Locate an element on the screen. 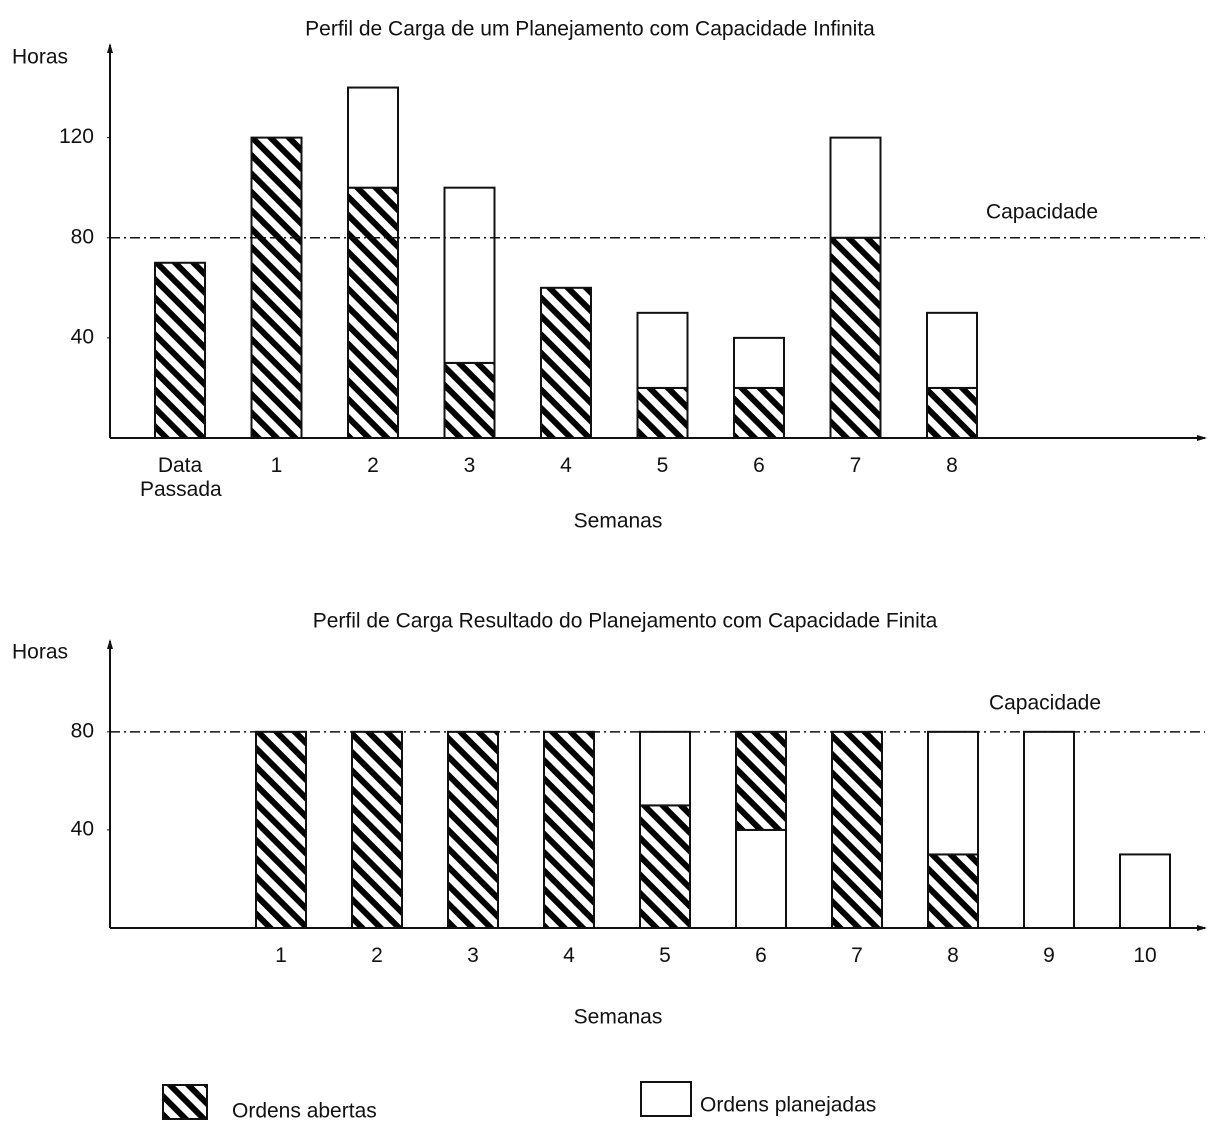 The width and height of the screenshot is (1210, 1125). x-tick-label: 10 is located at coordinates (1145, 955).